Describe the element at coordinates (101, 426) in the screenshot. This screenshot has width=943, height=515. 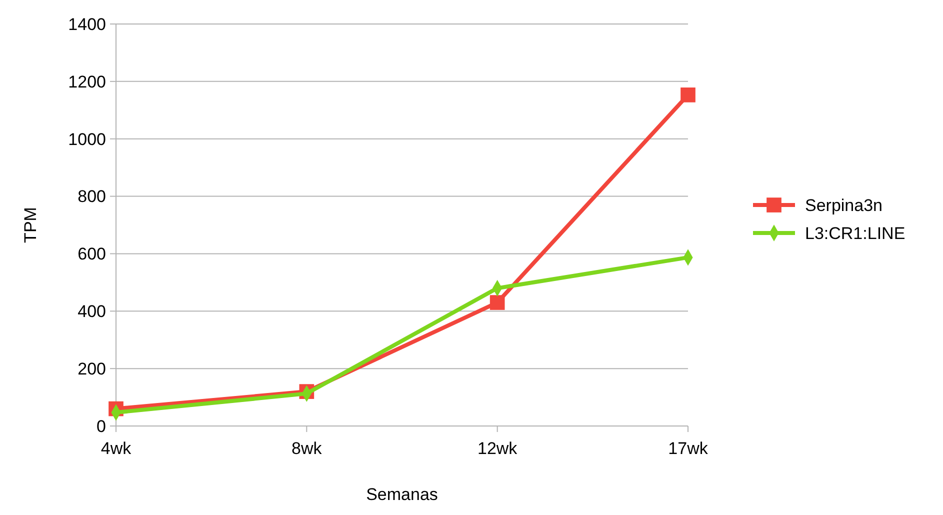
I see `y-tick-label: 0` at that location.